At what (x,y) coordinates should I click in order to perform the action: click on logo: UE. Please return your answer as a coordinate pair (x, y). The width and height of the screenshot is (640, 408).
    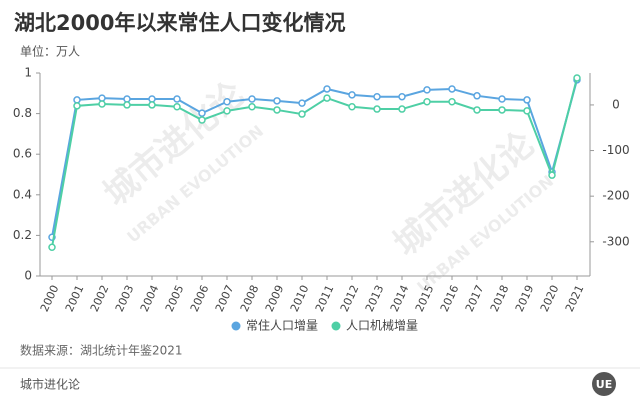
    Looking at the image, I should click on (604, 384).